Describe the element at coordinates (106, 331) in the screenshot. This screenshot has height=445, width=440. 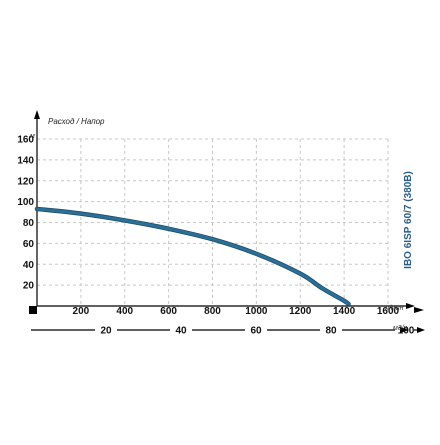
I see `x2-tick-label: 20` at that location.